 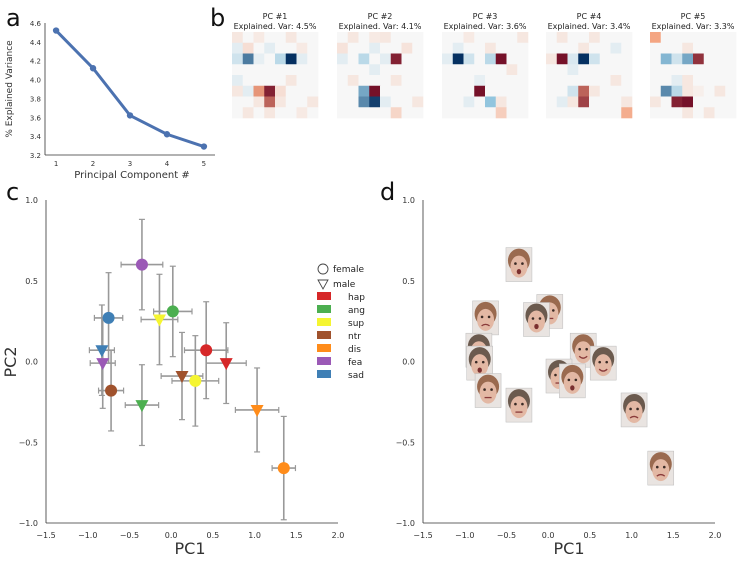 What do you see at coordinates (408, 281) in the screenshot?
I see `panel-d-y-tick-label: 0.5` at bounding box center [408, 281].